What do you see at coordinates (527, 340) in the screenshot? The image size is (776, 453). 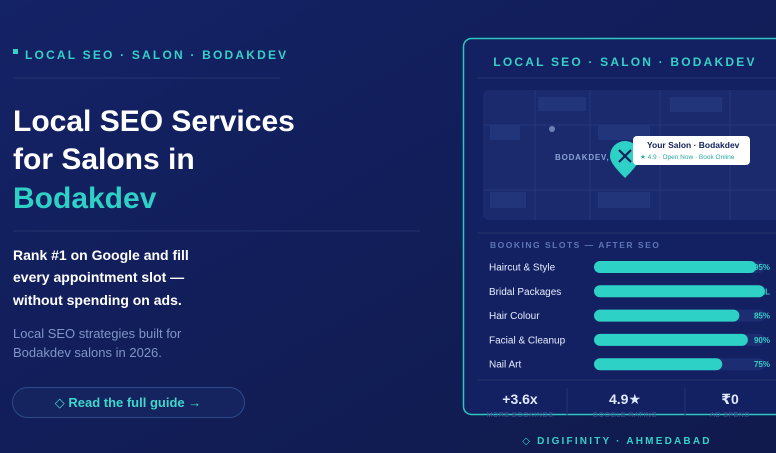 I see `slot-label: Facial & Cleanup` at bounding box center [527, 340].